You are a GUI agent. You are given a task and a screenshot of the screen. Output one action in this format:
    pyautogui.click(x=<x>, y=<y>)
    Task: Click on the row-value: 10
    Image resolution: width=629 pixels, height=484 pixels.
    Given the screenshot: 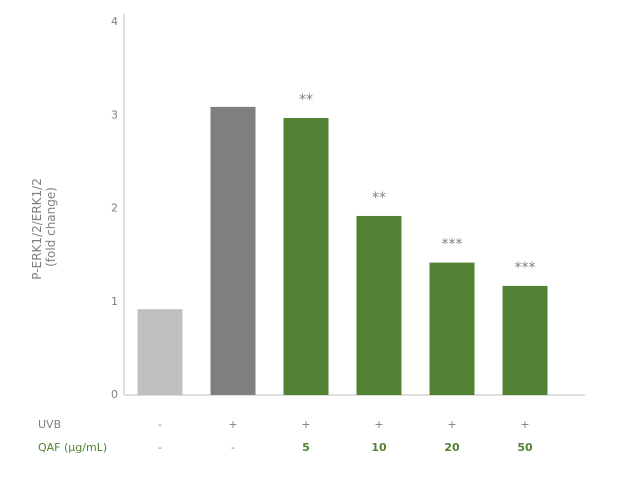 What is the action you would take?
    pyautogui.click(x=379, y=447)
    